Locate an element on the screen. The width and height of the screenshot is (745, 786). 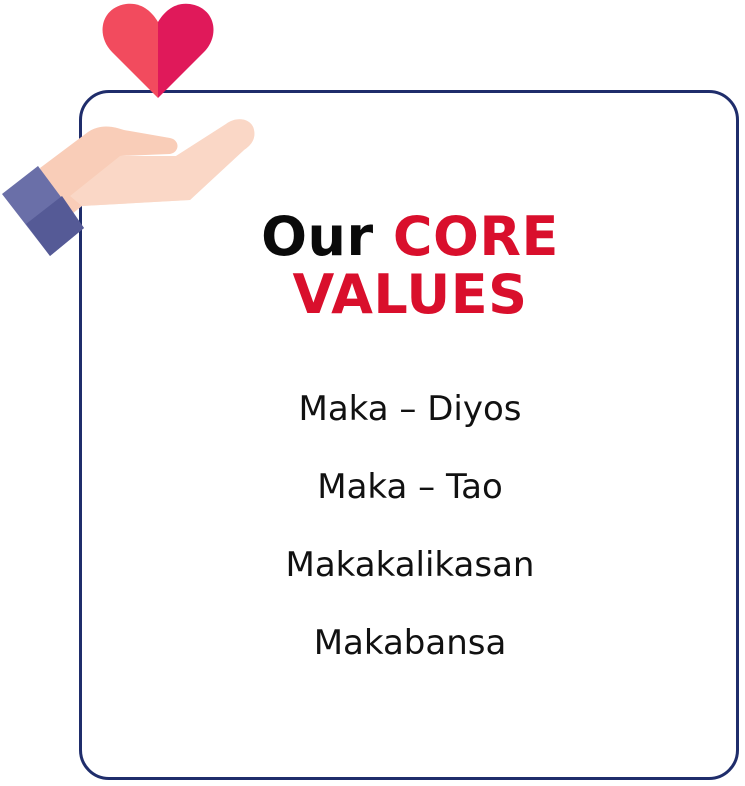
value-item: Makakalikasan is located at coordinates (410, 565).